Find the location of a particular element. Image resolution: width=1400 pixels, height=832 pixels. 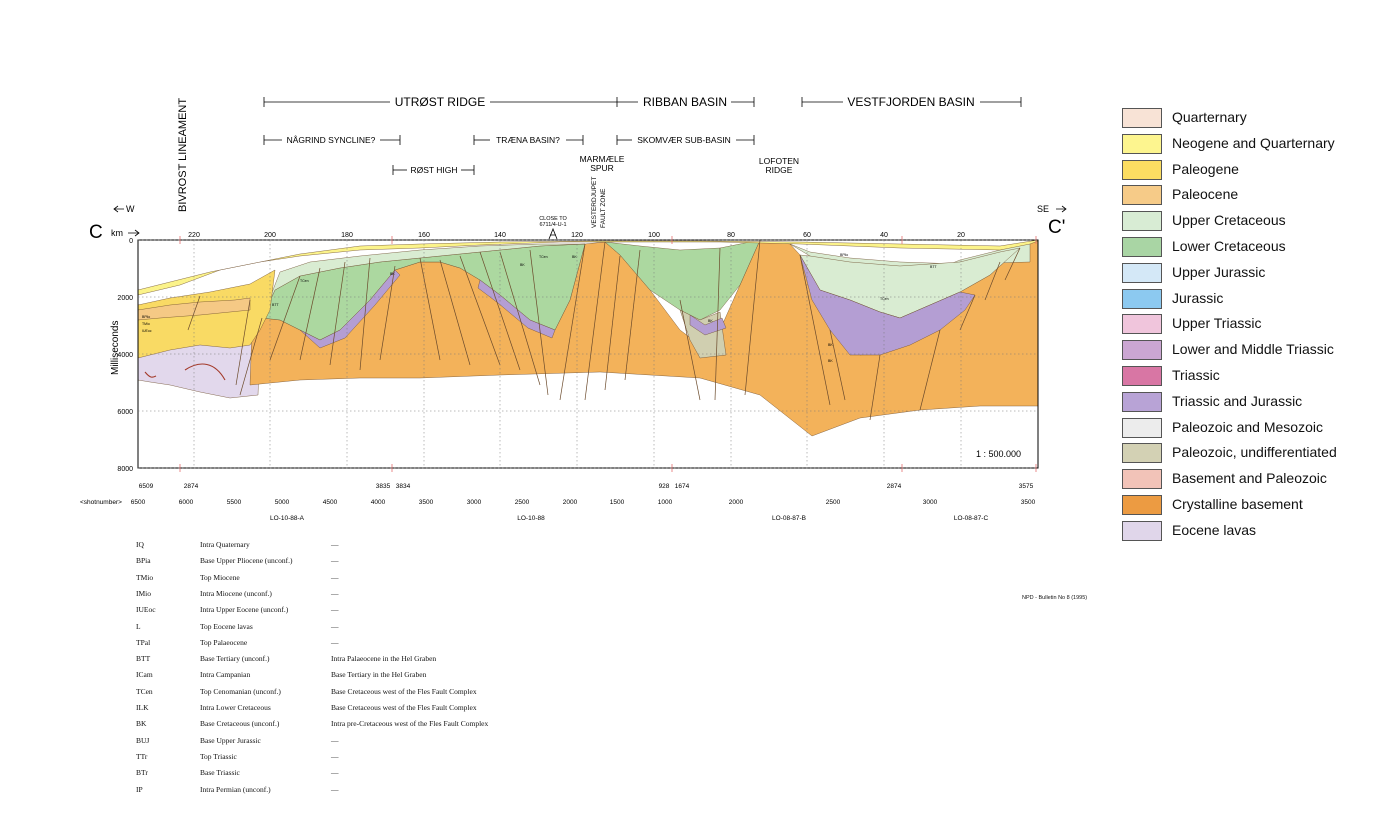

legend-label: Paleogene is located at coordinates (1205, 168).